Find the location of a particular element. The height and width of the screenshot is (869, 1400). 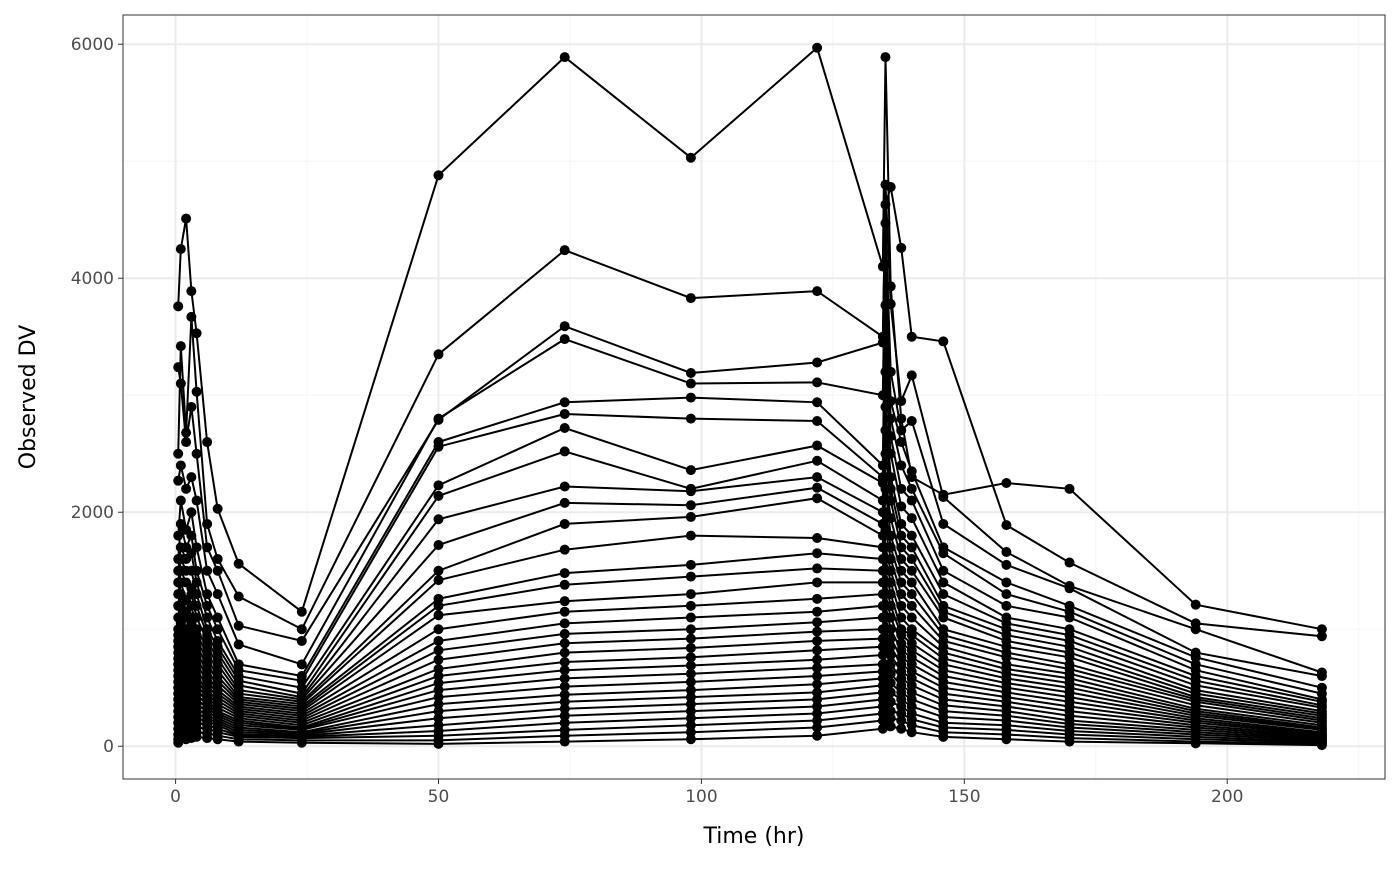

x-tick-label: 0 is located at coordinates (175, 797).